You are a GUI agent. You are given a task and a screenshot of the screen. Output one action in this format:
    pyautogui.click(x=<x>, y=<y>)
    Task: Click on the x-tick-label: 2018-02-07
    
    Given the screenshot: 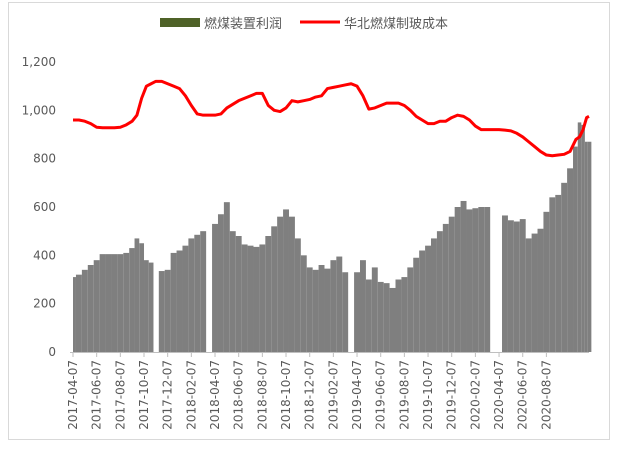 What is the action you would take?
    pyautogui.click(x=191, y=395)
    